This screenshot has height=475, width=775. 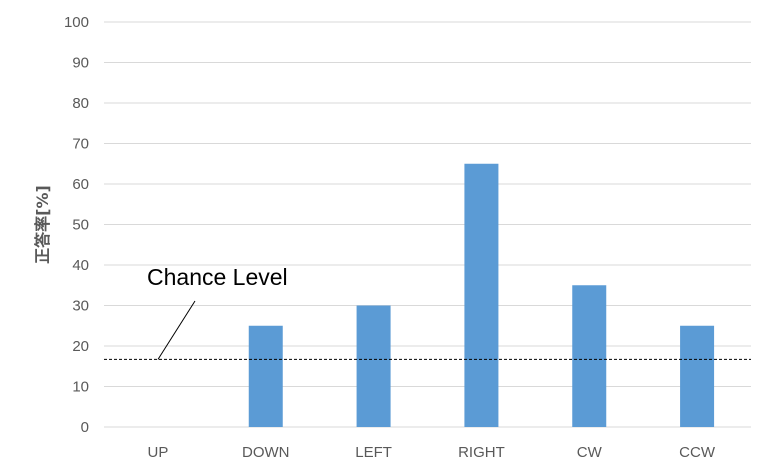 What do you see at coordinates (76, 22) in the screenshot?
I see `y-tick-100: 100` at bounding box center [76, 22].